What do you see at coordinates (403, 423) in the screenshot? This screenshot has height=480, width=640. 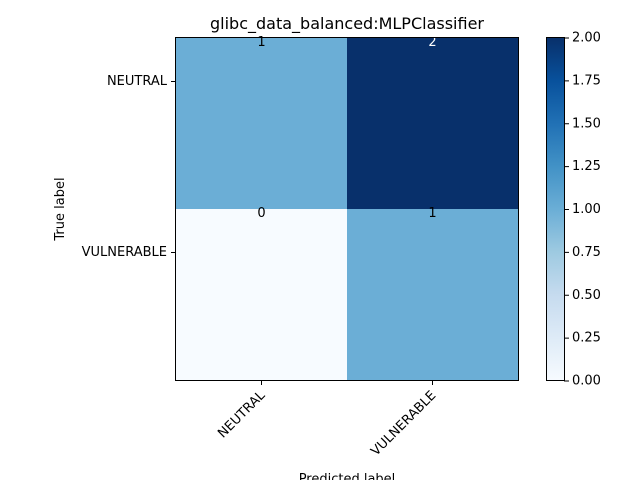 I see `x-tick-label: VULNERABLE` at bounding box center [403, 423].